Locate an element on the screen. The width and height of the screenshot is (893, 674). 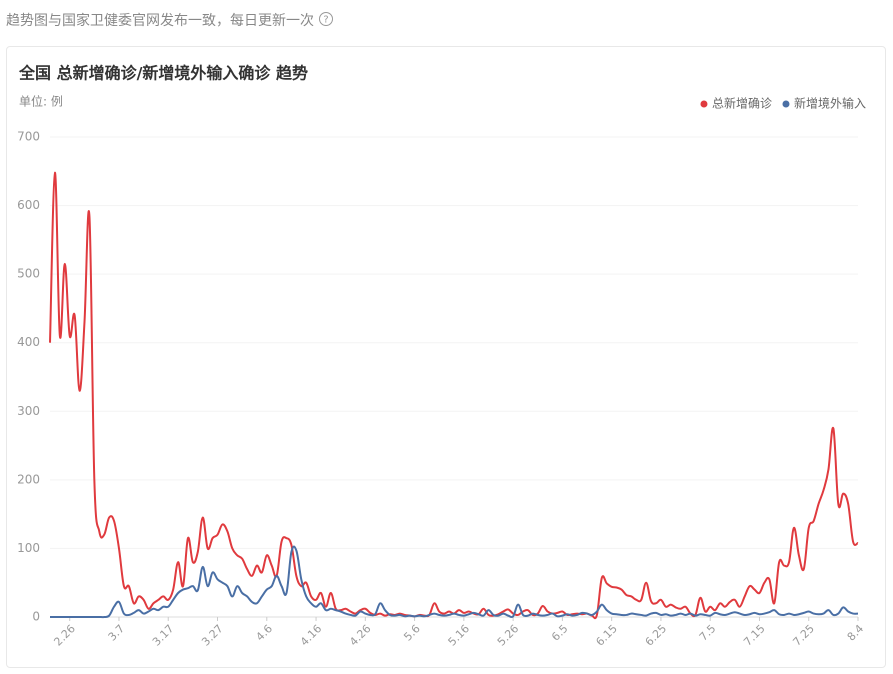
y-tick-label: 0 is located at coordinates (36, 617).